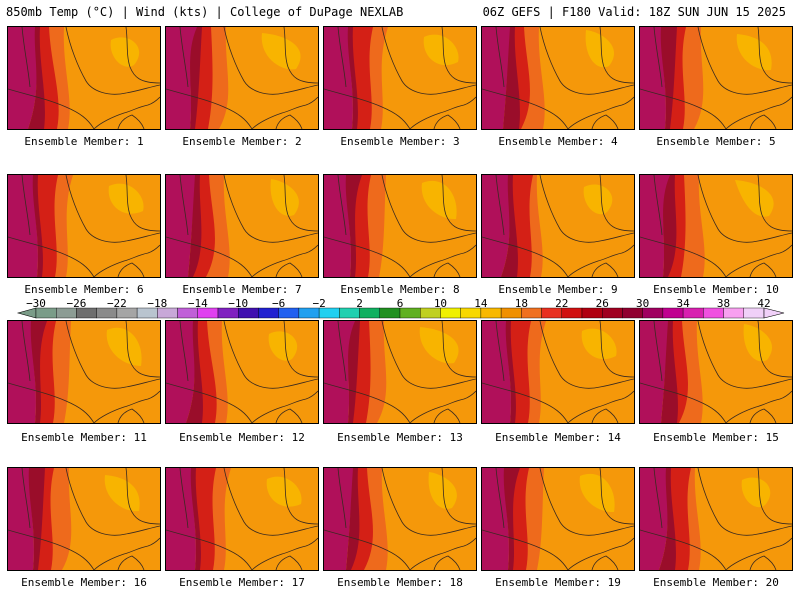 The width and height of the screenshot is (800, 600). I want to click on colorbar-tick-label: −6, so click(279, 303).